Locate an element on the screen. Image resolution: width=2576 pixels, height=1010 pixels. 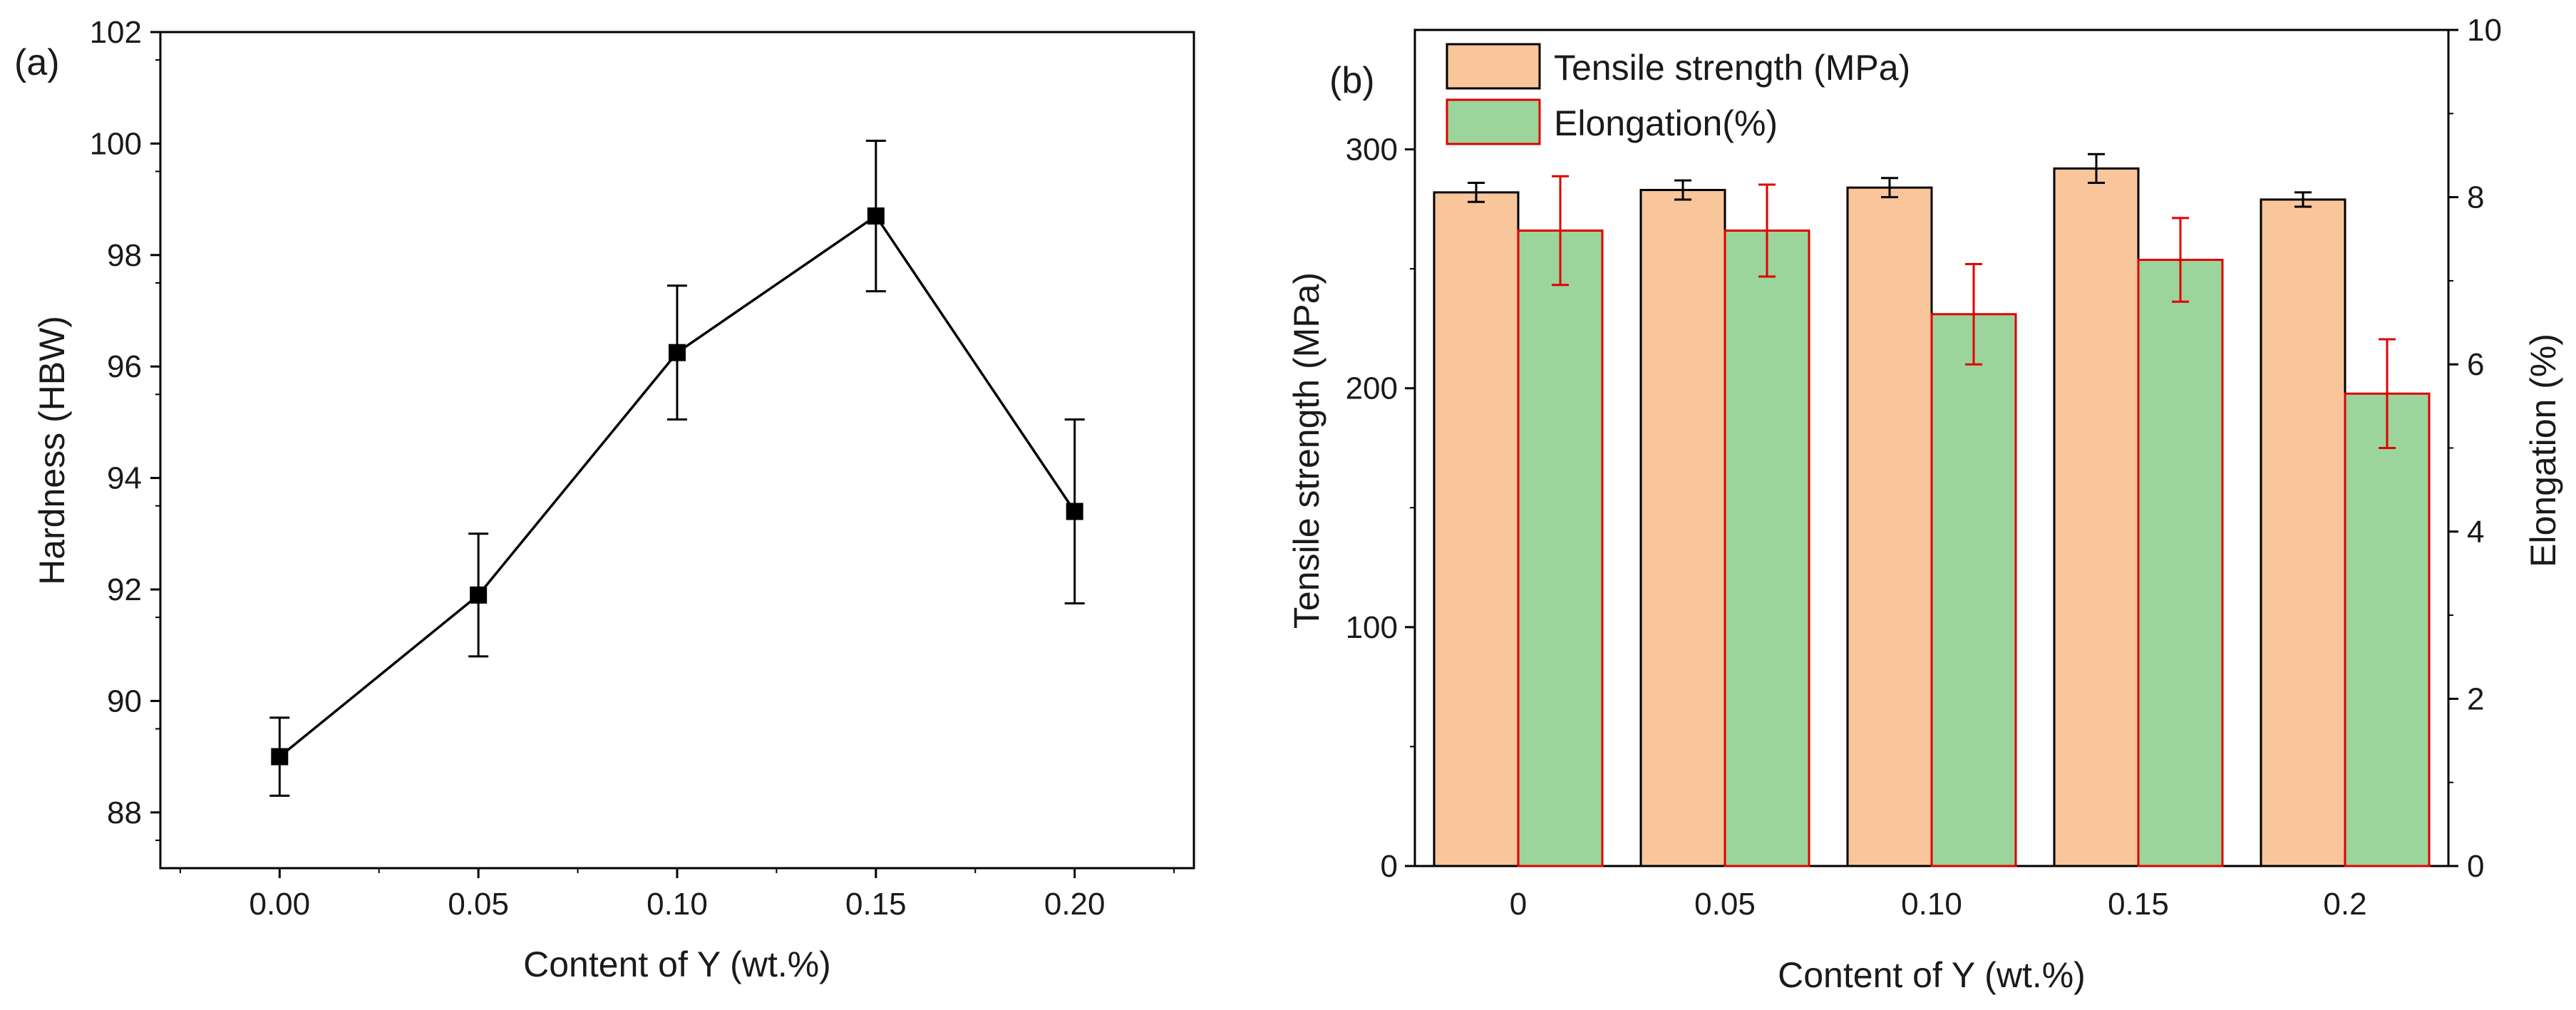
panel-b-x-axis-label: Content of Y (wt.%) is located at coordinates (1932, 975).